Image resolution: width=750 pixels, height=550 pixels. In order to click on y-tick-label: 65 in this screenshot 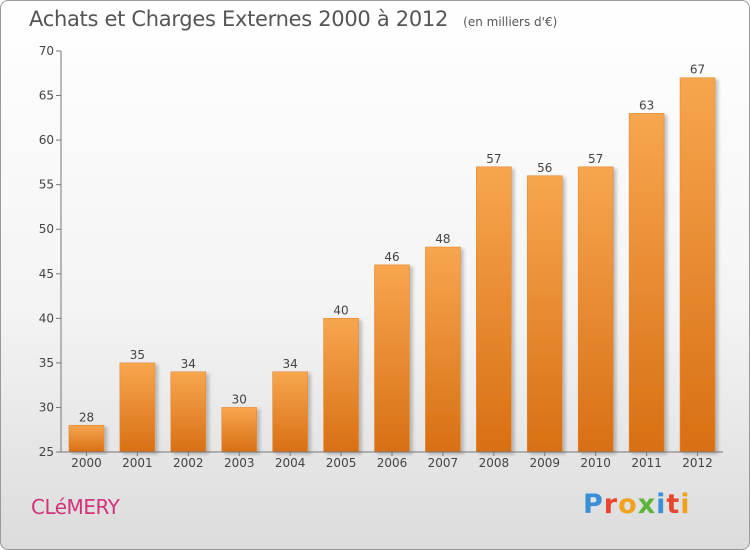, I will do `click(46, 96)`.